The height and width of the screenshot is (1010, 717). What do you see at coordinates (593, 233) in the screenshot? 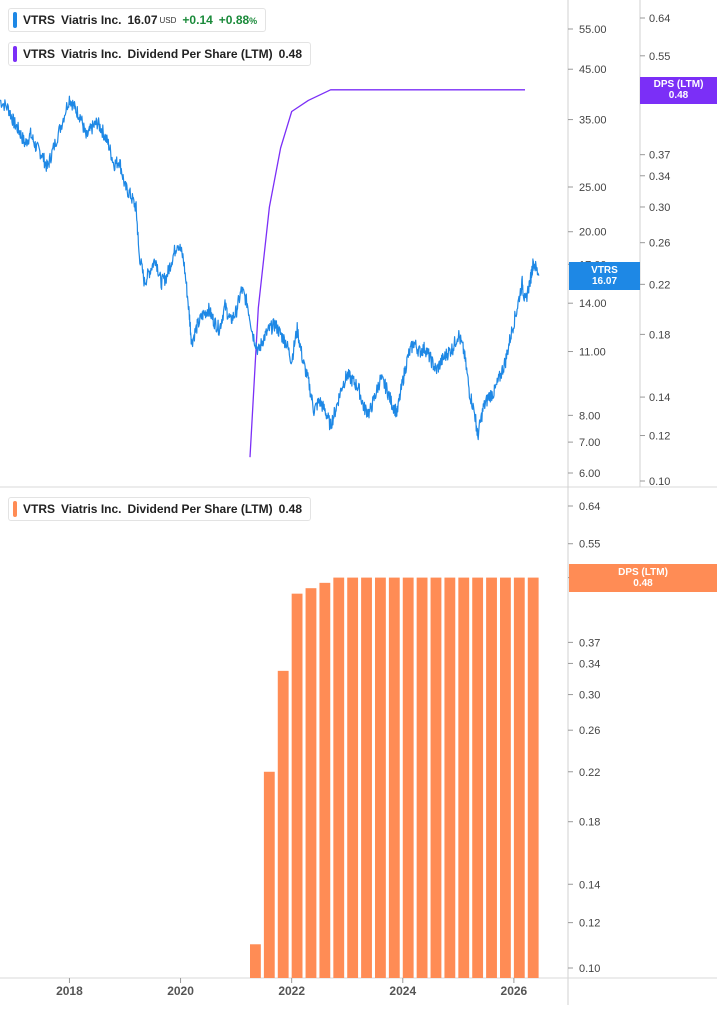
I see `price-axis-tick-label: 20.00` at bounding box center [593, 233].